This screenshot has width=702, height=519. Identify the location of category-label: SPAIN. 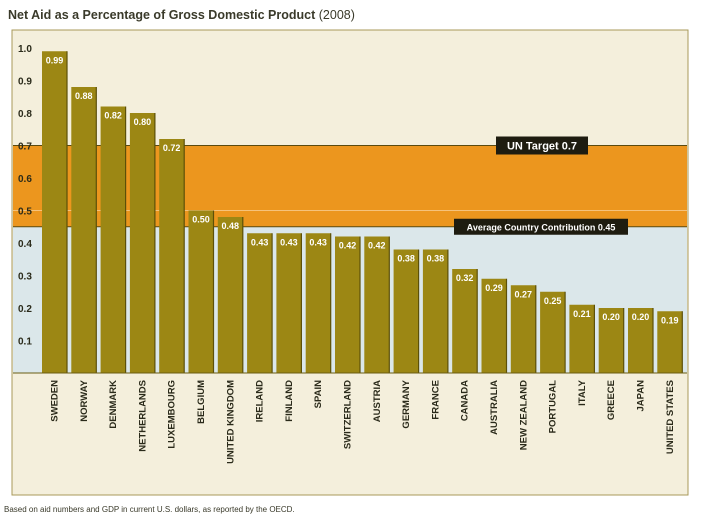
(318, 394).